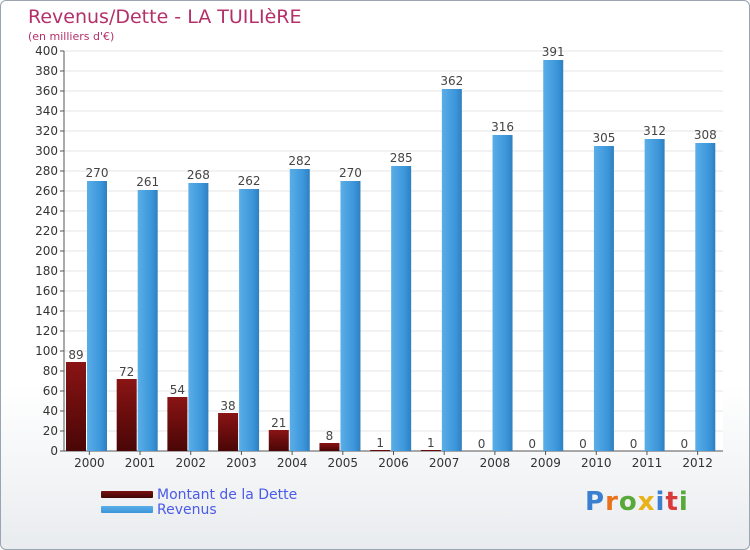 Image resolution: width=750 pixels, height=550 pixels. What do you see at coordinates (46, 111) in the screenshot?
I see `y-tick-label: 340` at bounding box center [46, 111].